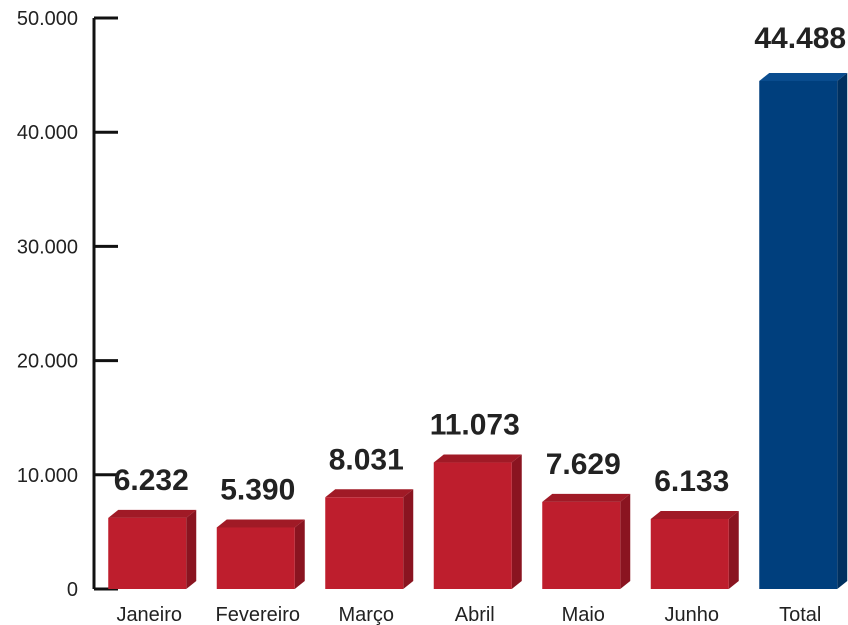 This screenshot has height=625, width=848. I want to click on bar-março, so click(369, 539).